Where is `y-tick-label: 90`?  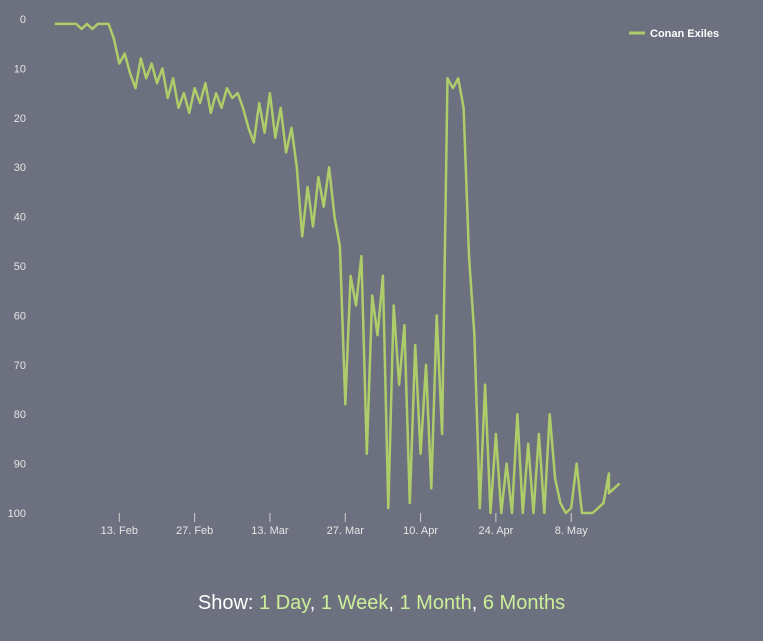
y-tick-label: 90 is located at coordinates (20, 465).